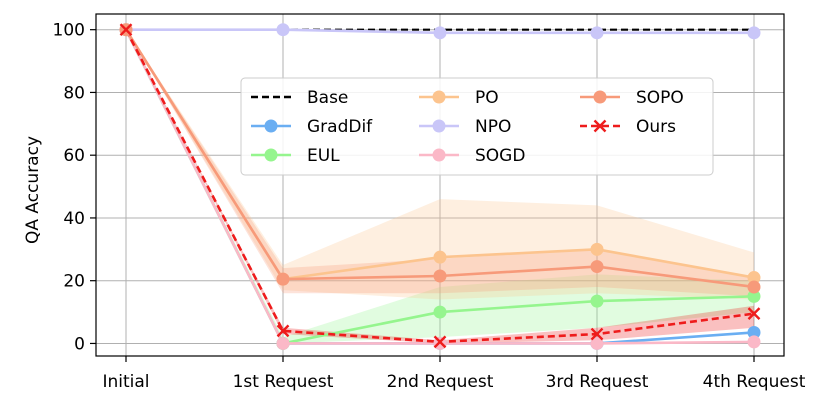 The width and height of the screenshot is (830, 406). What do you see at coordinates (340, 127) in the screenshot?
I see `legend-label: GradDif` at bounding box center [340, 127].